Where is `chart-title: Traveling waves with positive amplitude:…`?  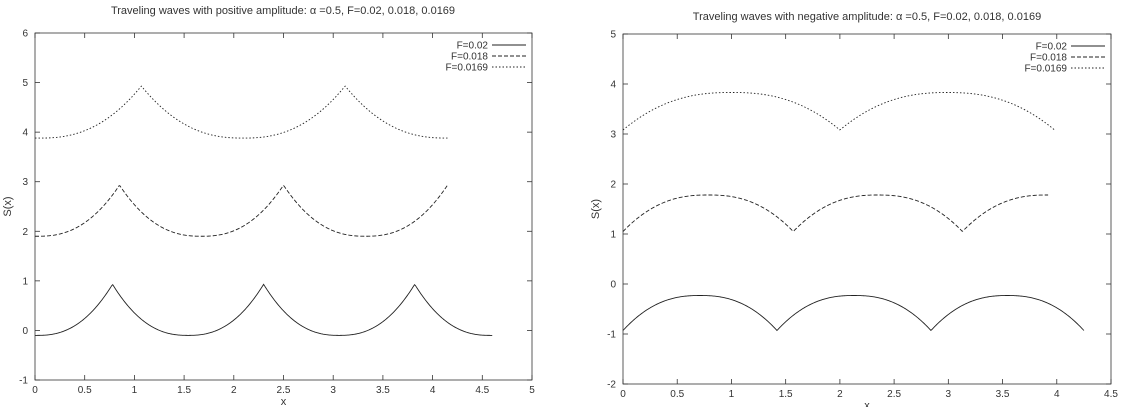
chart-title: Traveling waves with positive amplitude:… is located at coordinates (283, 11).